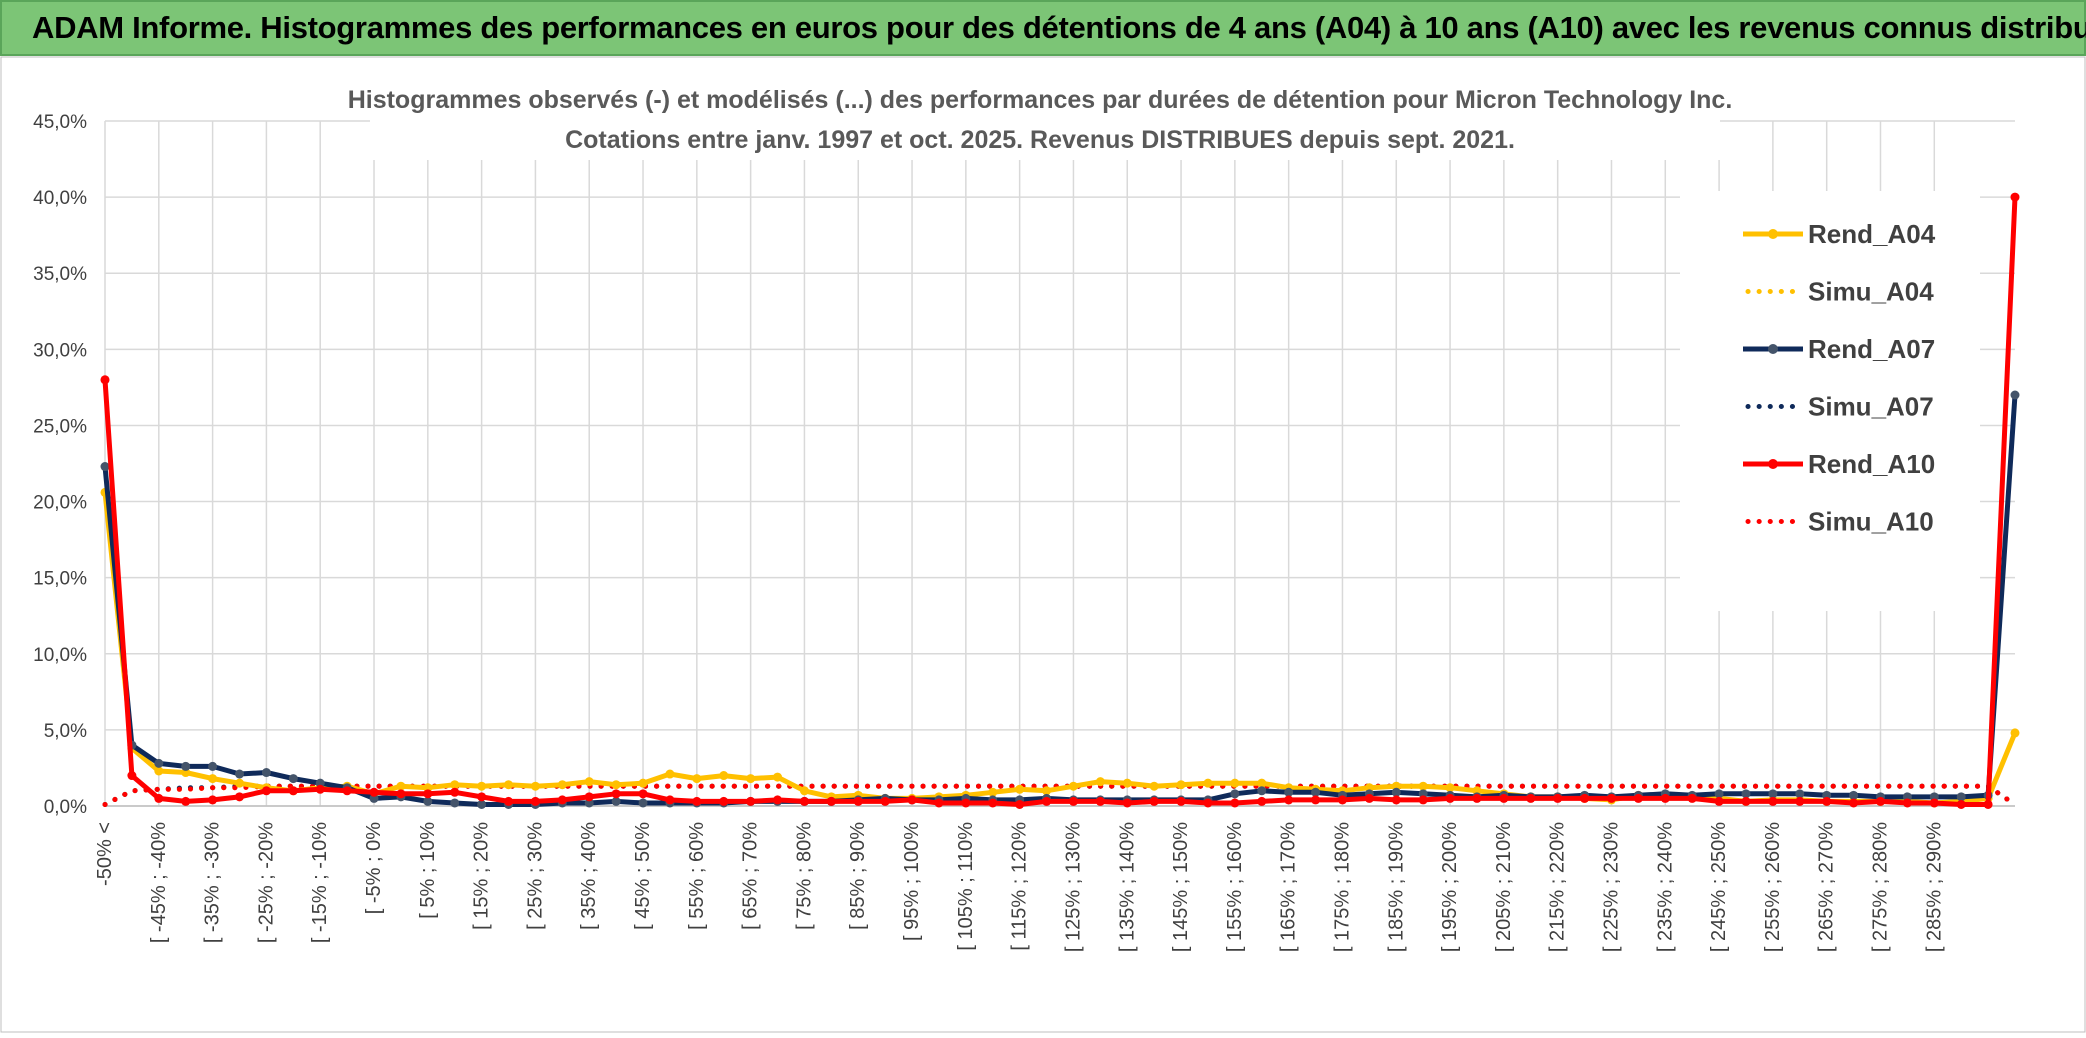 This screenshot has height=1038, width=2086. I want to click on legend-label: Rend_A04, so click(1872, 234).